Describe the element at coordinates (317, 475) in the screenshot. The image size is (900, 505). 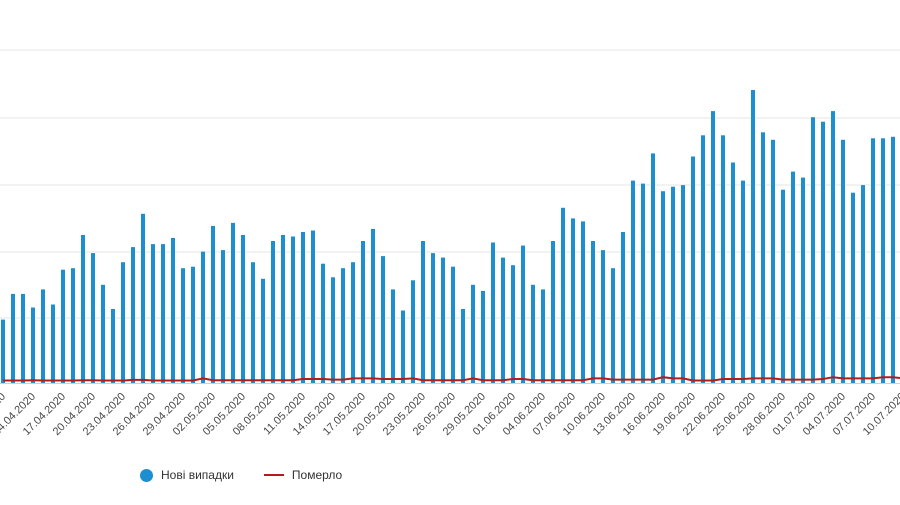
I see `legend-label-deaths: Померло` at that location.